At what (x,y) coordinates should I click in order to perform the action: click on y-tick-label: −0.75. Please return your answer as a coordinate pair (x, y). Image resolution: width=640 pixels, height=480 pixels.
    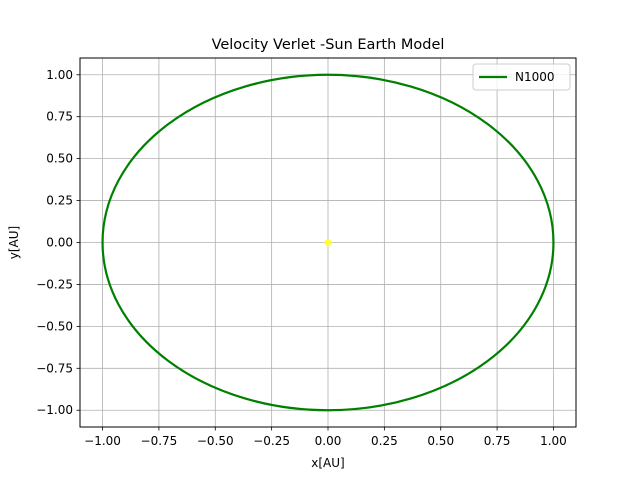
    Looking at the image, I should click on (54, 368).